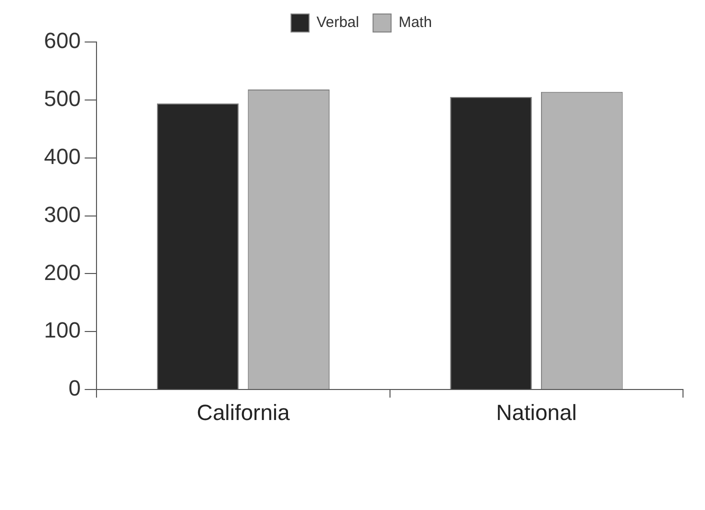 This screenshot has width=705, height=510. I want to click on y-tick-label: 0, so click(74, 388).